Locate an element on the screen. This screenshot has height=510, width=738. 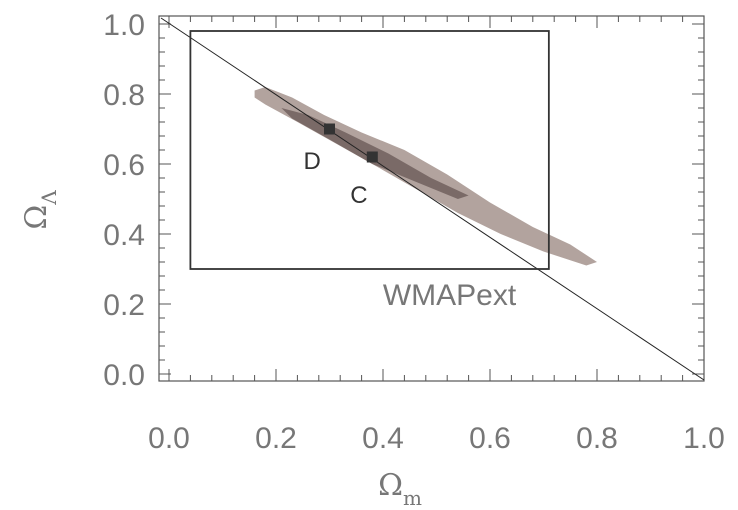
data-points: DC is located at coordinates (341, 166).